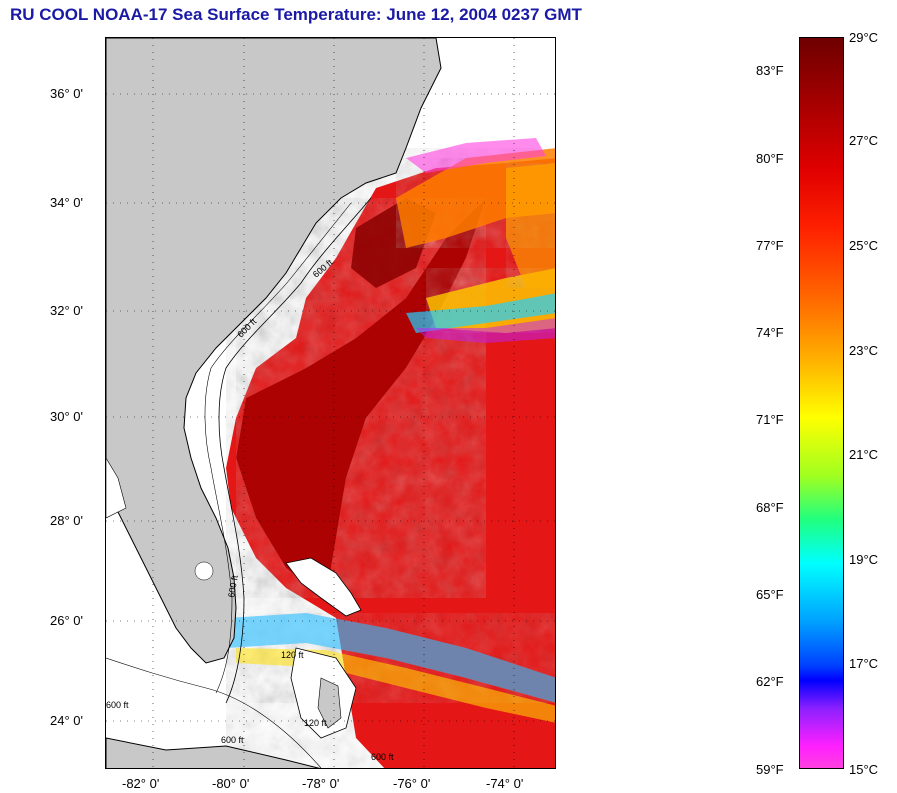 This screenshot has height=793, width=897. Describe the element at coordinates (864, 37) in the screenshot. I see `colorbar-c-label: 29°C` at that location.